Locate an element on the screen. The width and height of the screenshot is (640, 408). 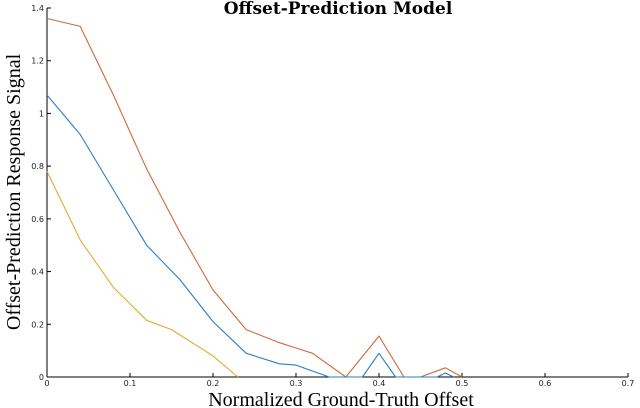
y-tick-label: 0.2 is located at coordinates (37, 324).